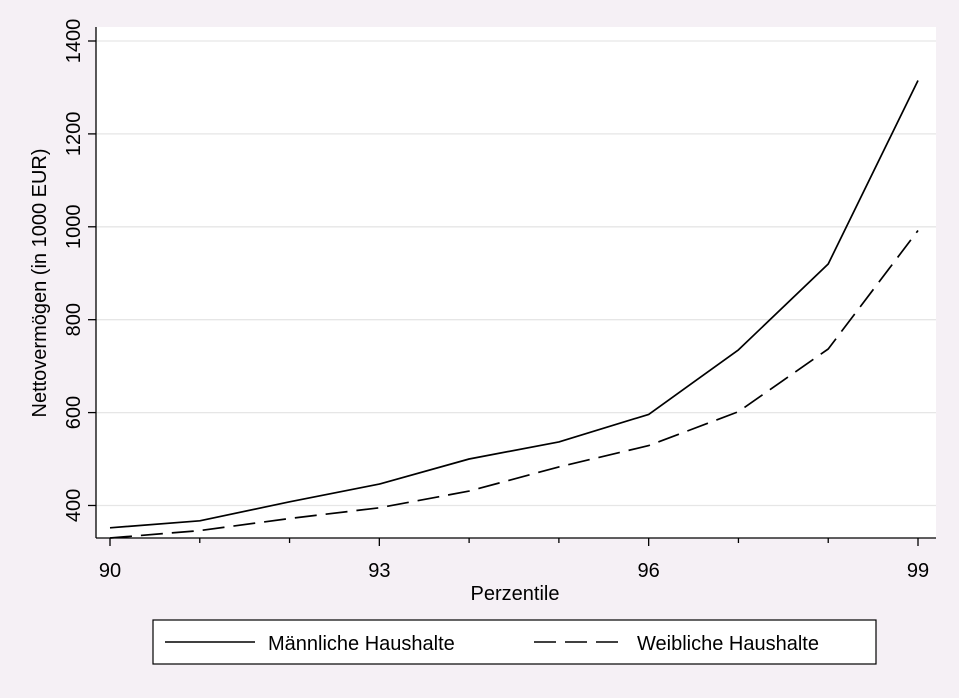 The width and height of the screenshot is (959, 698). Describe the element at coordinates (649, 571) in the screenshot. I see `x-tick-label: 96` at that location.